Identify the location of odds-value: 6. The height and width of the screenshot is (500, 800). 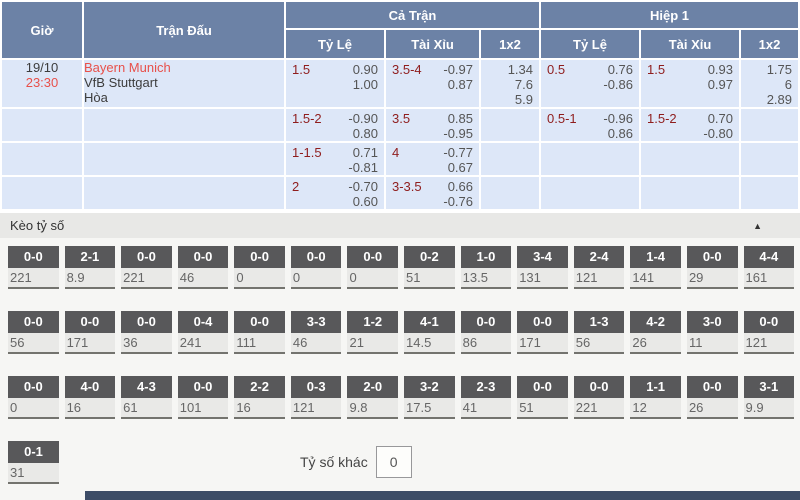
(788, 84).